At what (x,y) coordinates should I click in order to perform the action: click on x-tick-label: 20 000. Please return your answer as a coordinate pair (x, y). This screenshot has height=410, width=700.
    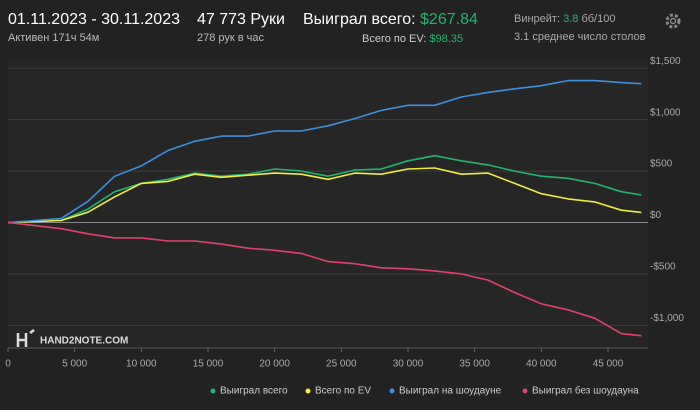
    Looking at the image, I should click on (274, 364).